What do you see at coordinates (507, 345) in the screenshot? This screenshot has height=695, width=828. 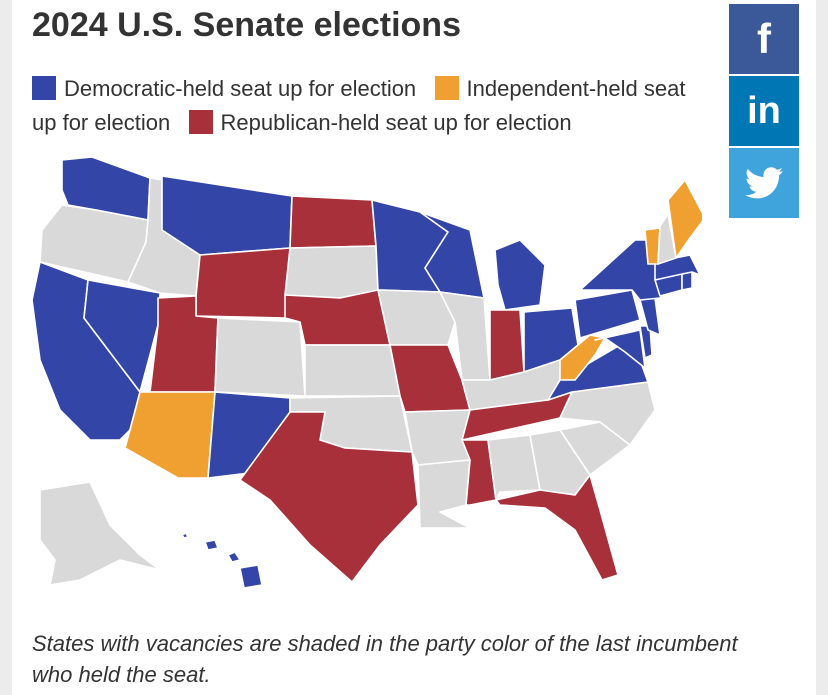 I see `state-in` at bounding box center [507, 345].